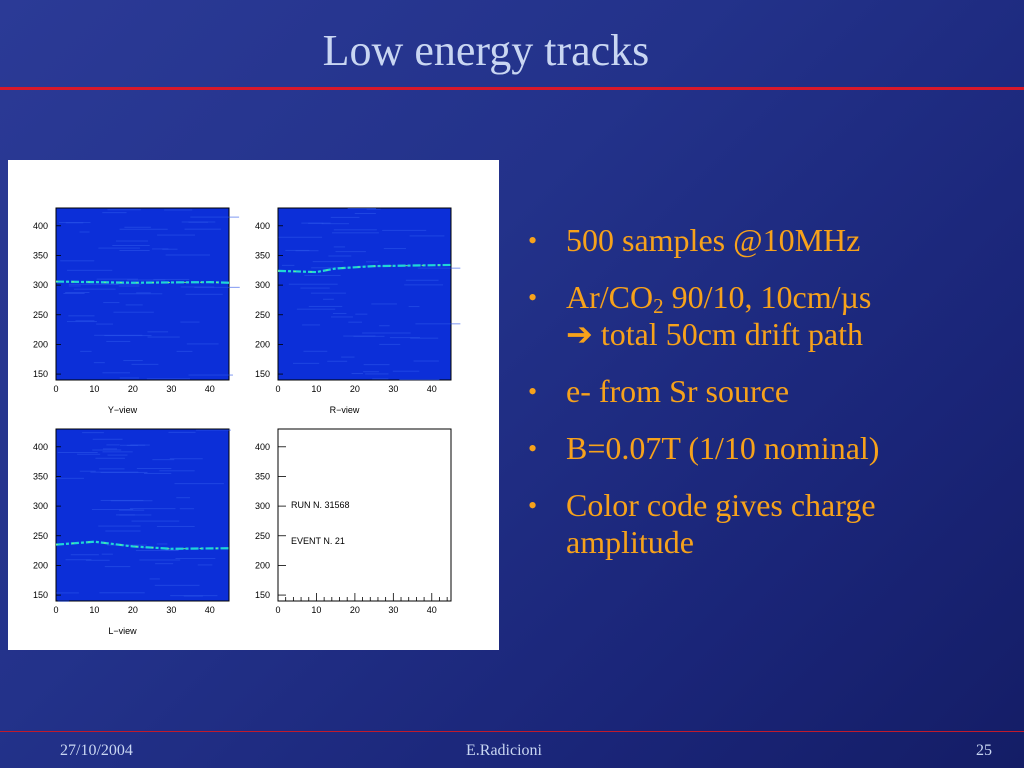 The width and height of the screenshot is (1024, 768). What do you see at coordinates (723, 448) in the screenshot?
I see `bullet-text: B=0.07T (1/10 nominal)` at bounding box center [723, 448].